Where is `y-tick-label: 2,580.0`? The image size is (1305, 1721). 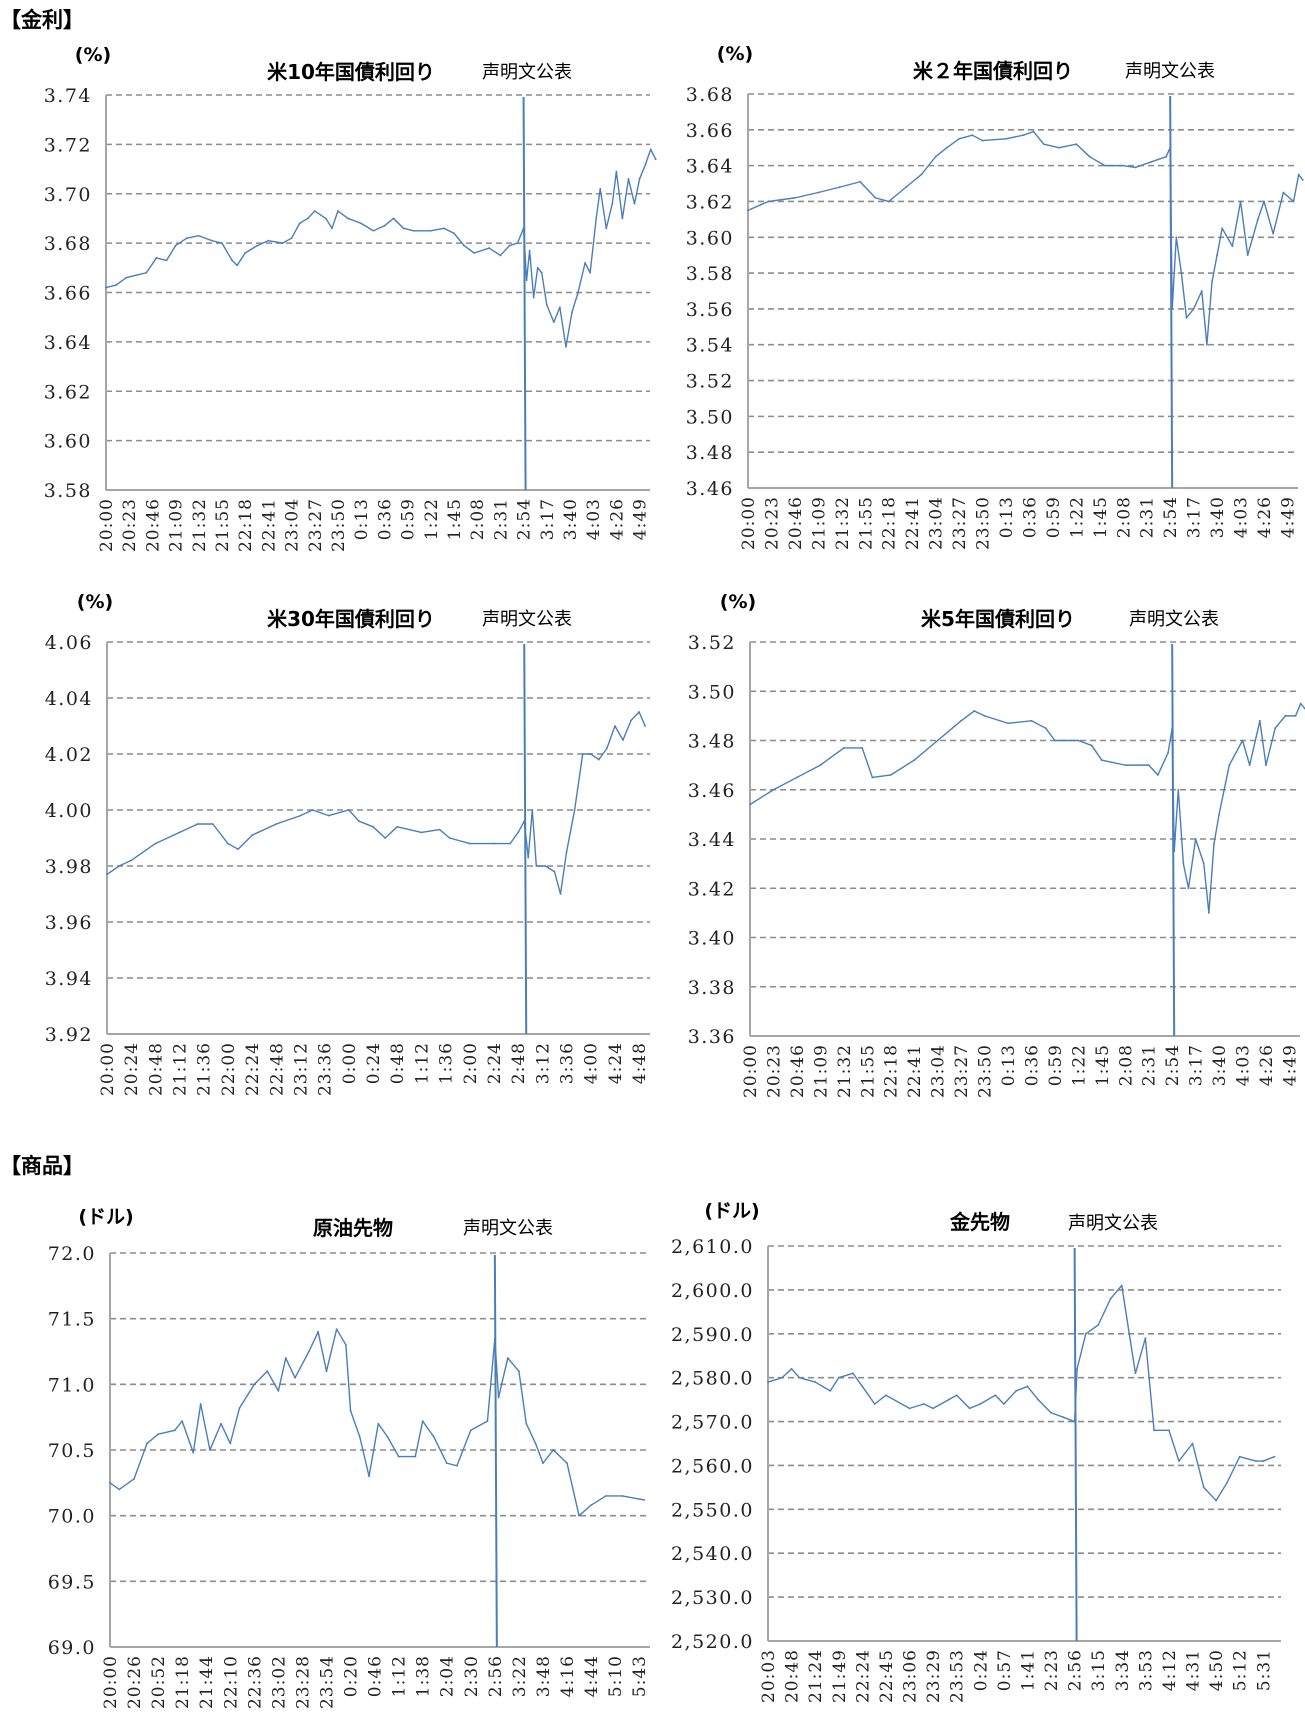
y-tick-label: 2,580.0 is located at coordinates (712, 1379).